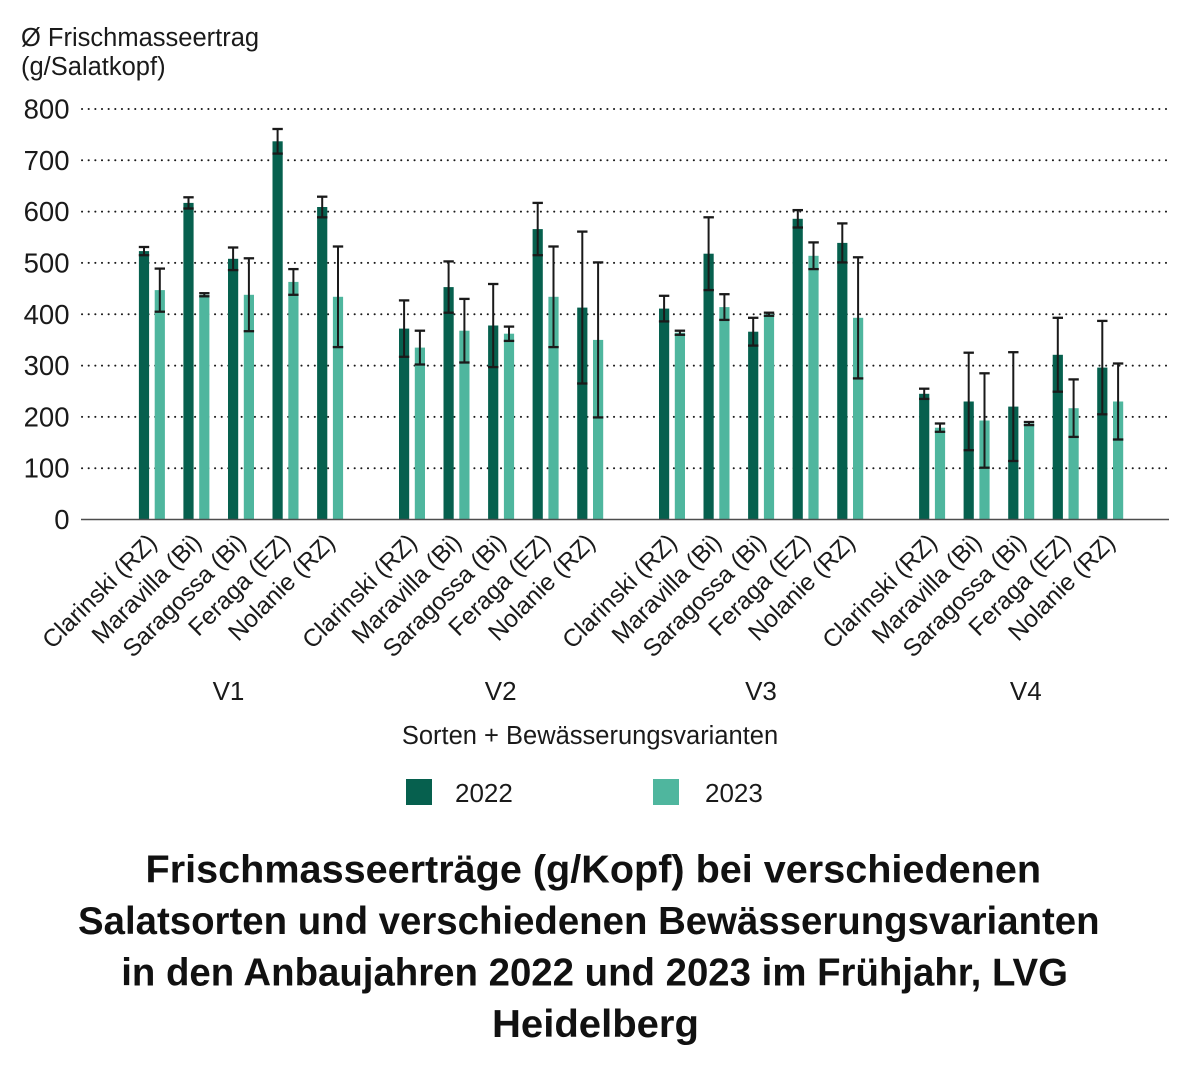  I want to click on svg-text: 400, so click(47, 314).